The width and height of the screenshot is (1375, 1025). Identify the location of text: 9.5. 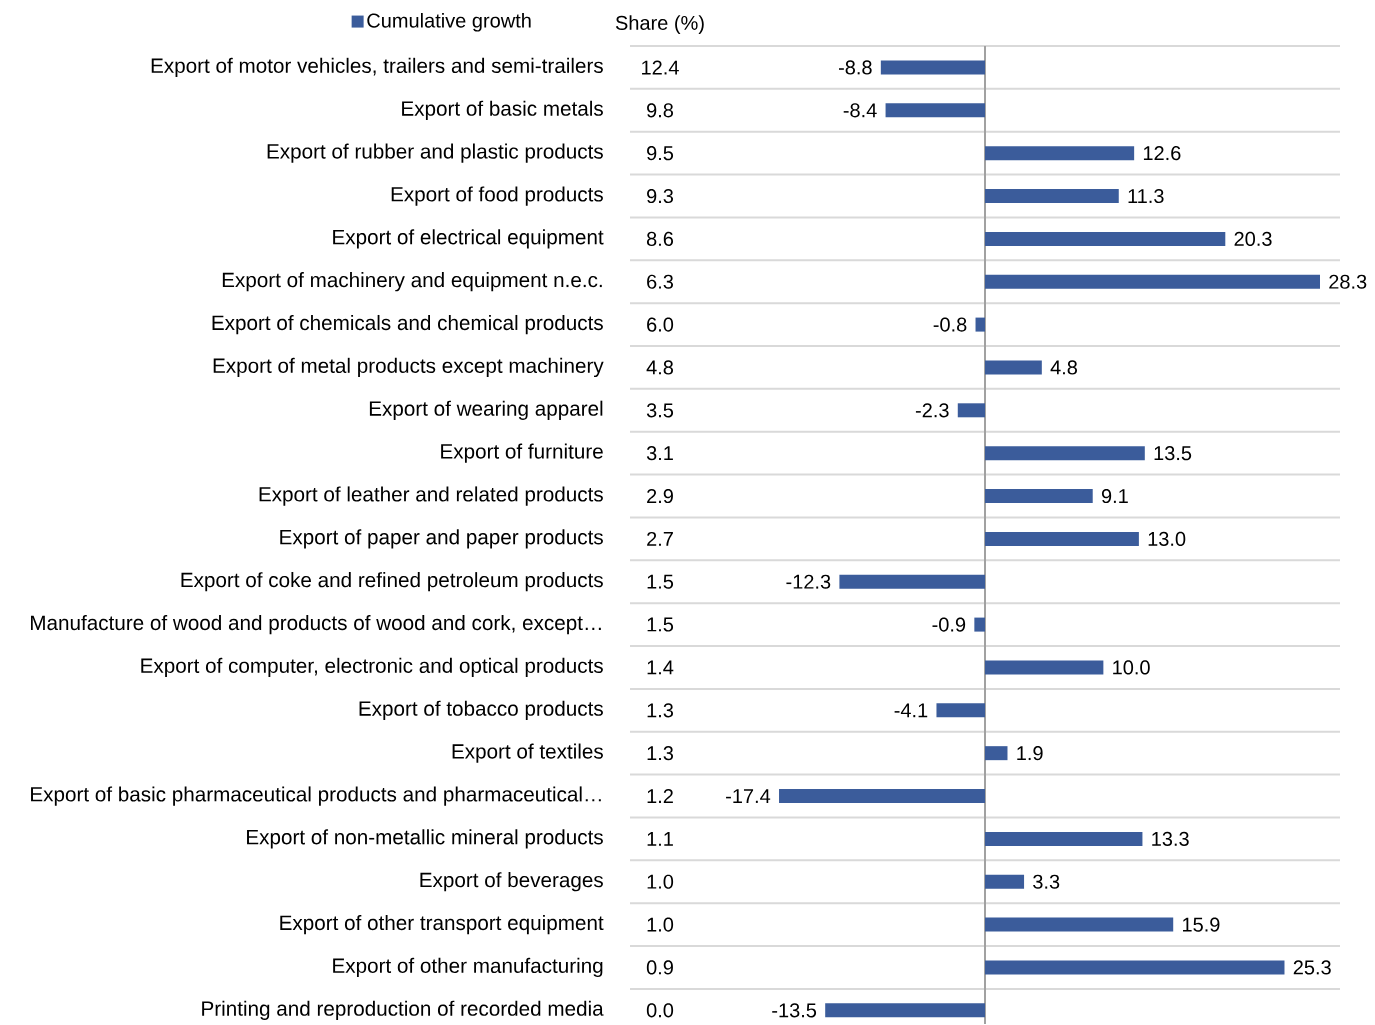
(660, 153).